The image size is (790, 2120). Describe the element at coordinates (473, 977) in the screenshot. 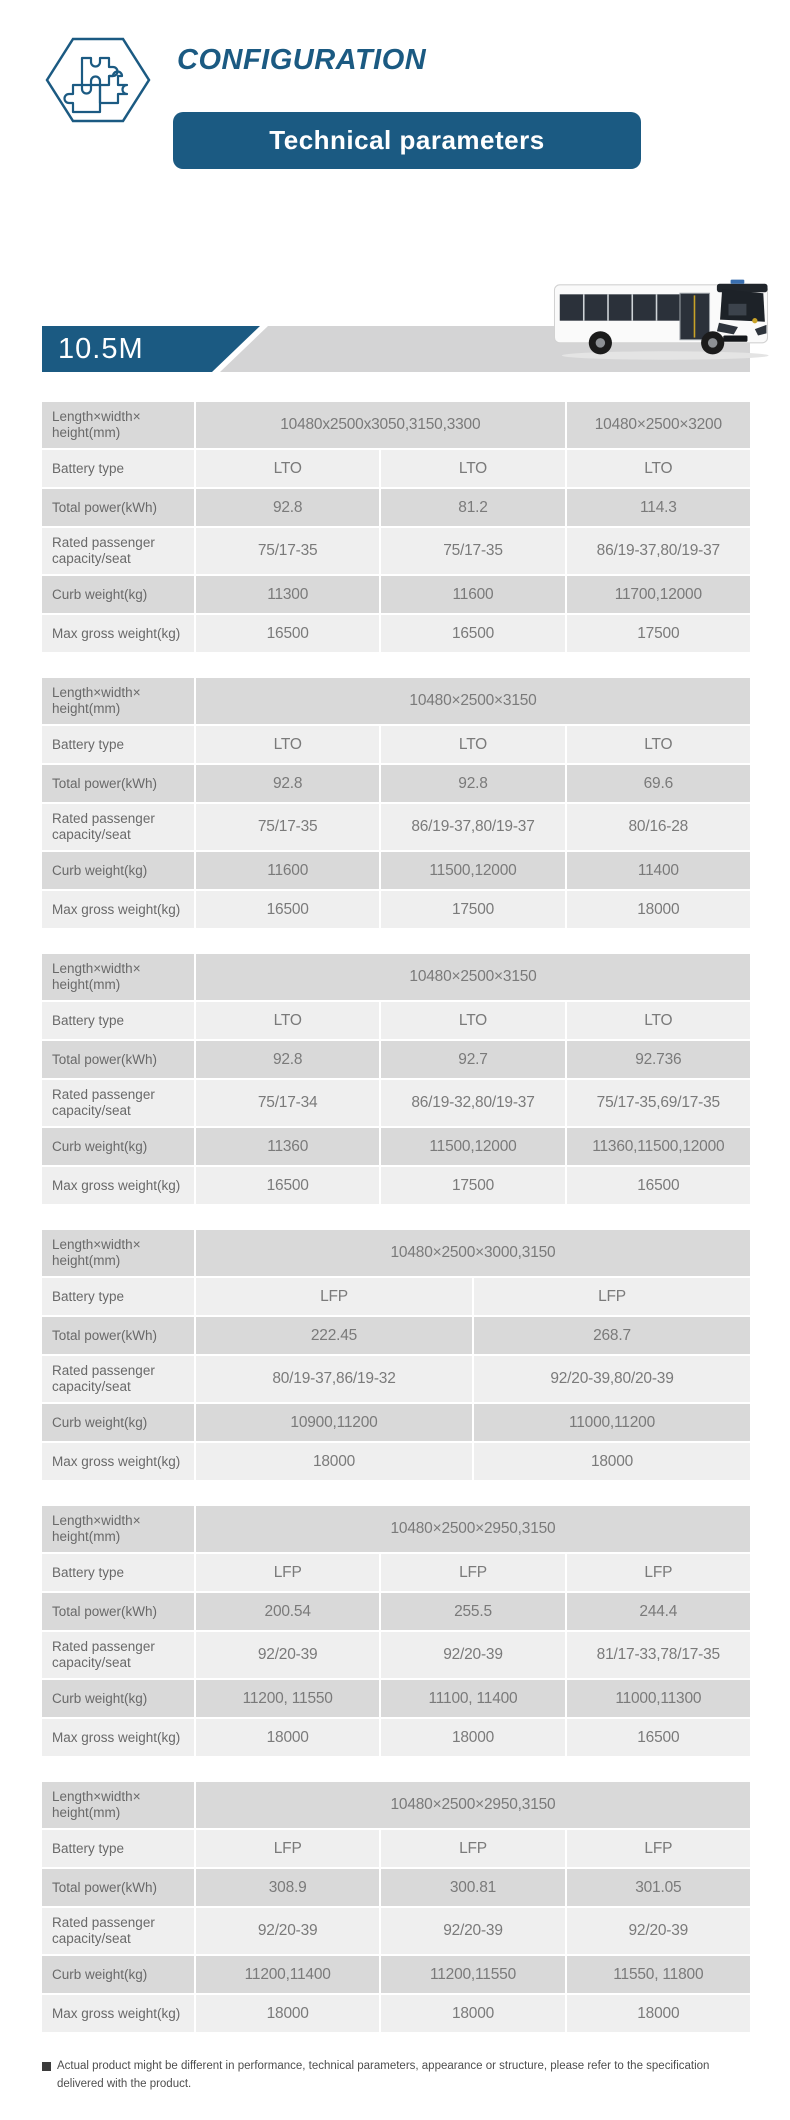

I see `spec-value-cell: 10480×2500×3150` at that location.